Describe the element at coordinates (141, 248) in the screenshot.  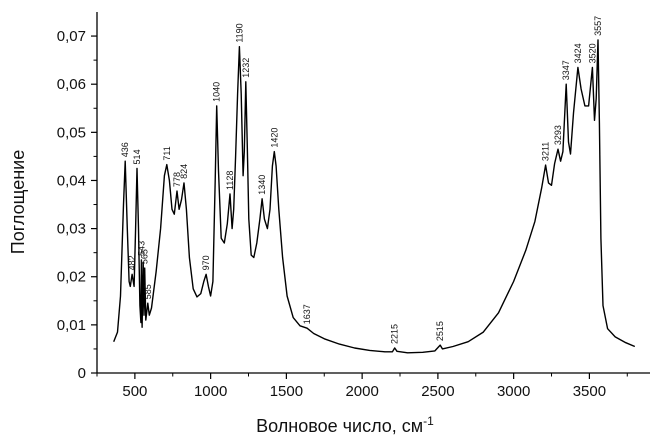
I see `peak-label: 543` at that location.